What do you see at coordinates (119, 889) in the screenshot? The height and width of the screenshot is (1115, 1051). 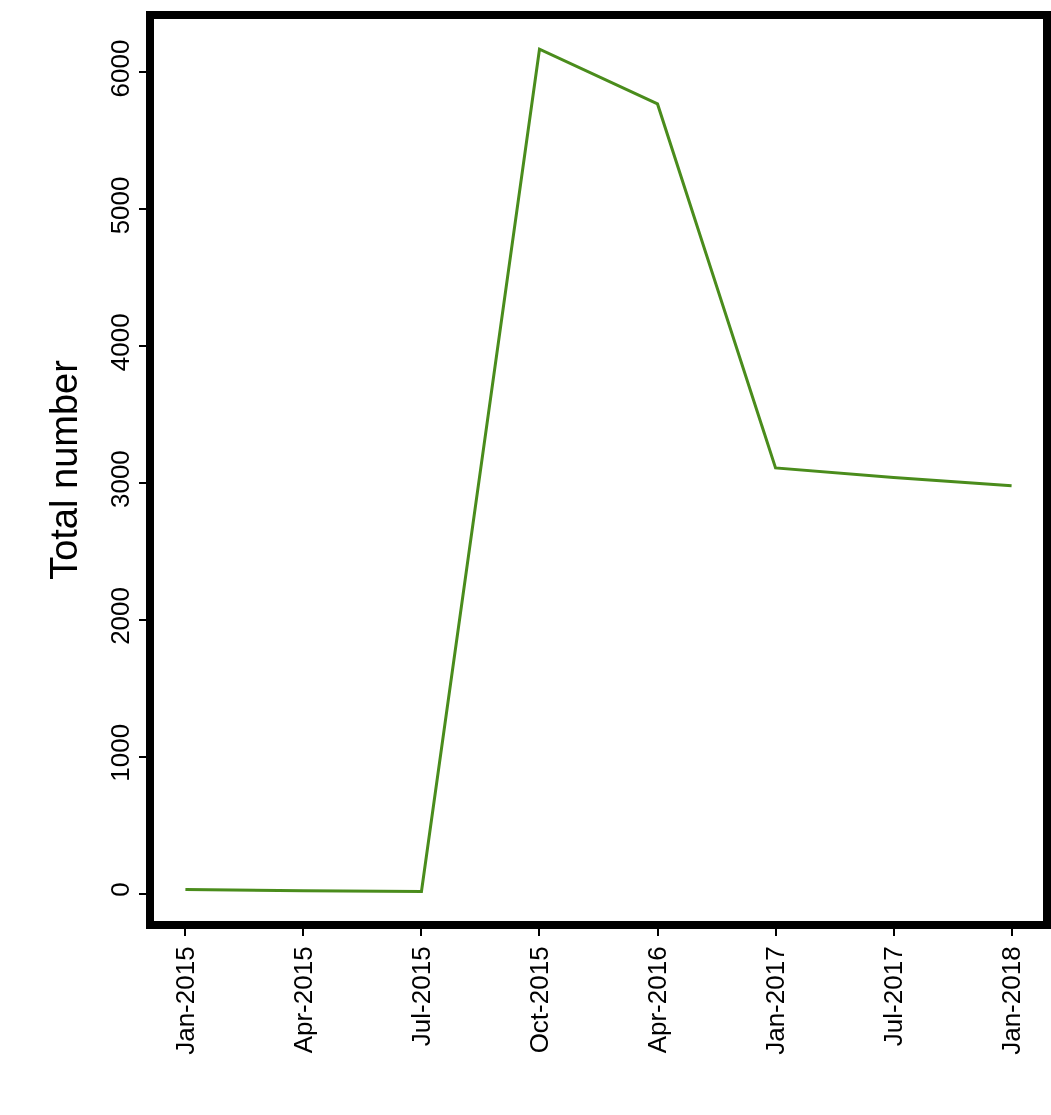 I see `y-tick-label: 0` at bounding box center [119, 889].